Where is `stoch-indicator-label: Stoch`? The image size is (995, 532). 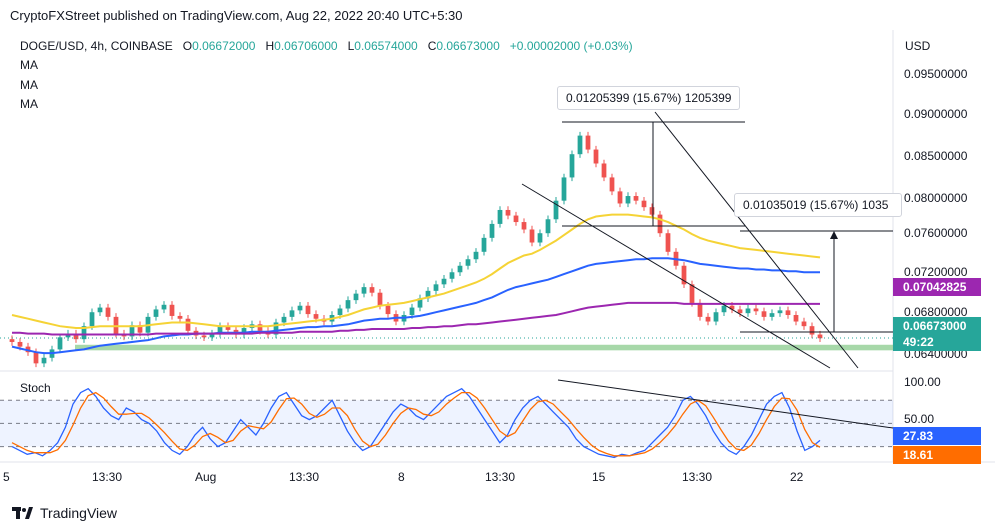 stoch-indicator-label: Stoch is located at coordinates (35, 388).